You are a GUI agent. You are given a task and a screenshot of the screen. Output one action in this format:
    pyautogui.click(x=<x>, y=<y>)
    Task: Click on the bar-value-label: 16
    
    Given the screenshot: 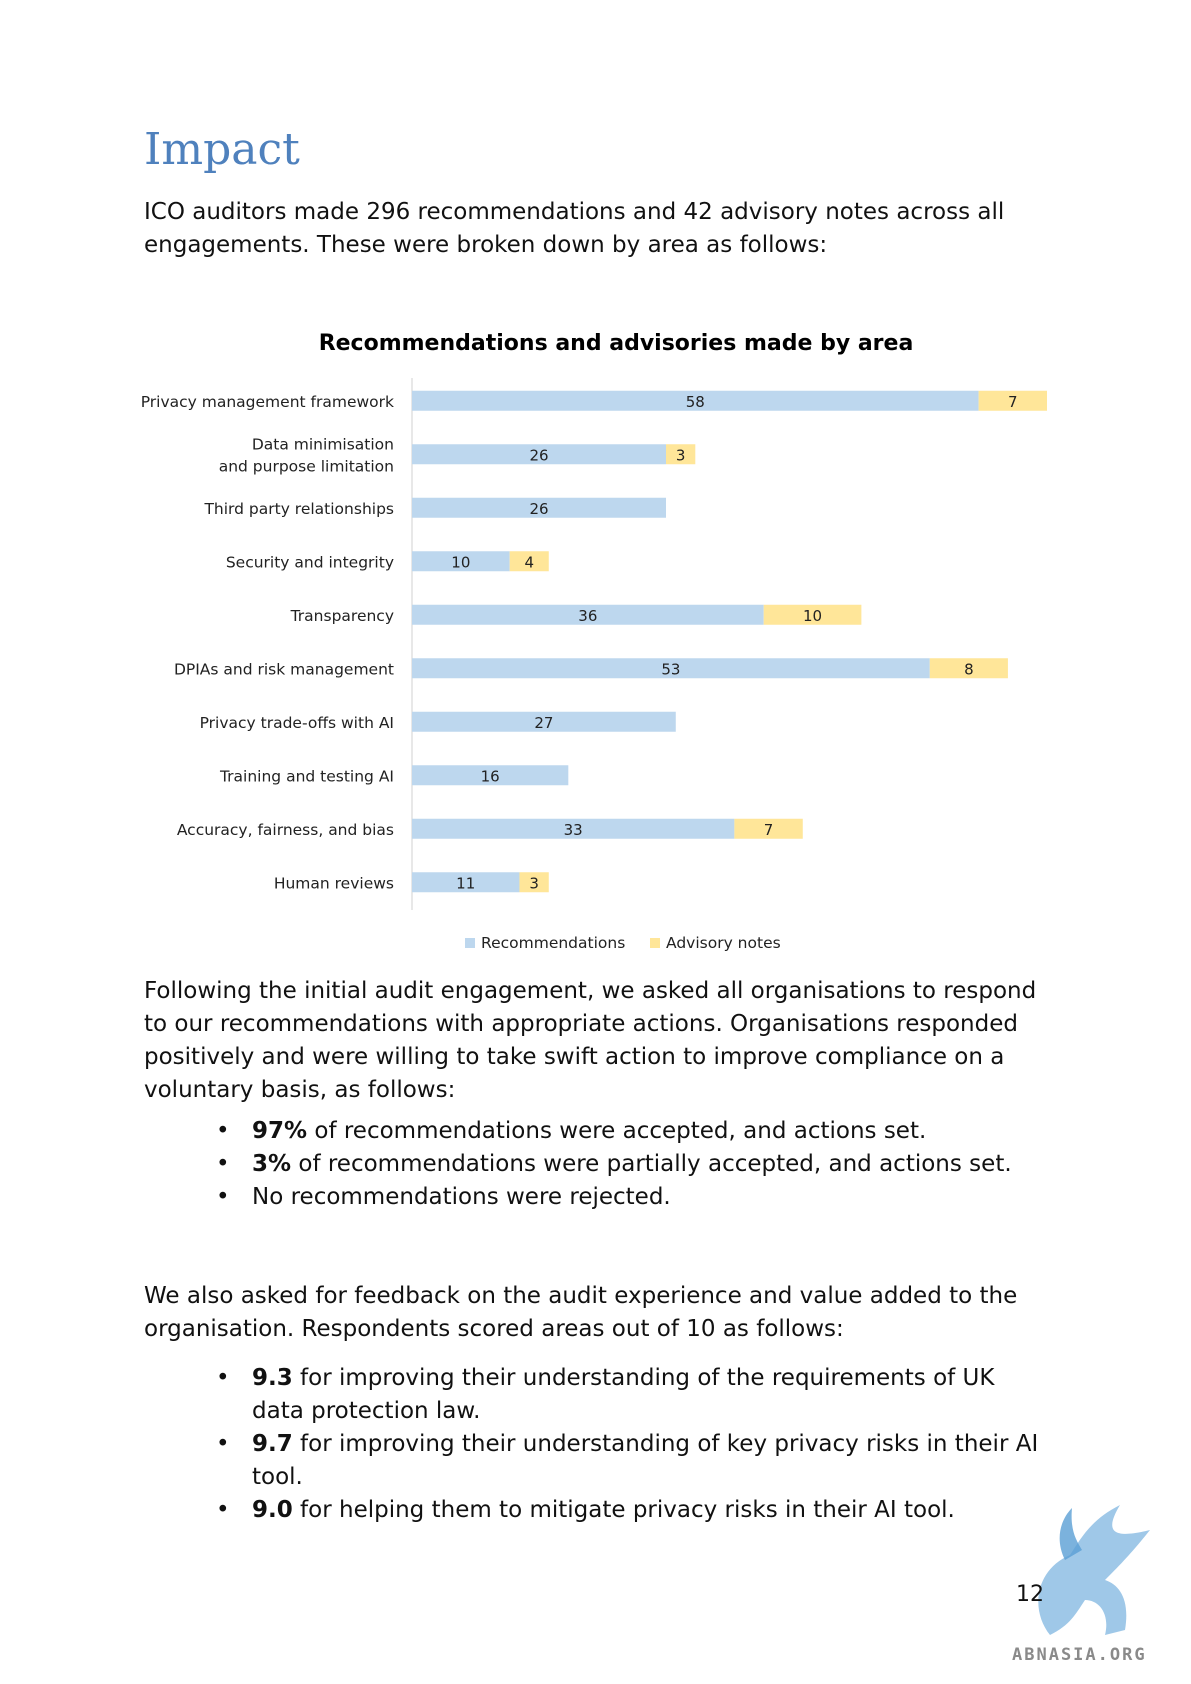 What is the action you would take?
    pyautogui.click(x=490, y=776)
    